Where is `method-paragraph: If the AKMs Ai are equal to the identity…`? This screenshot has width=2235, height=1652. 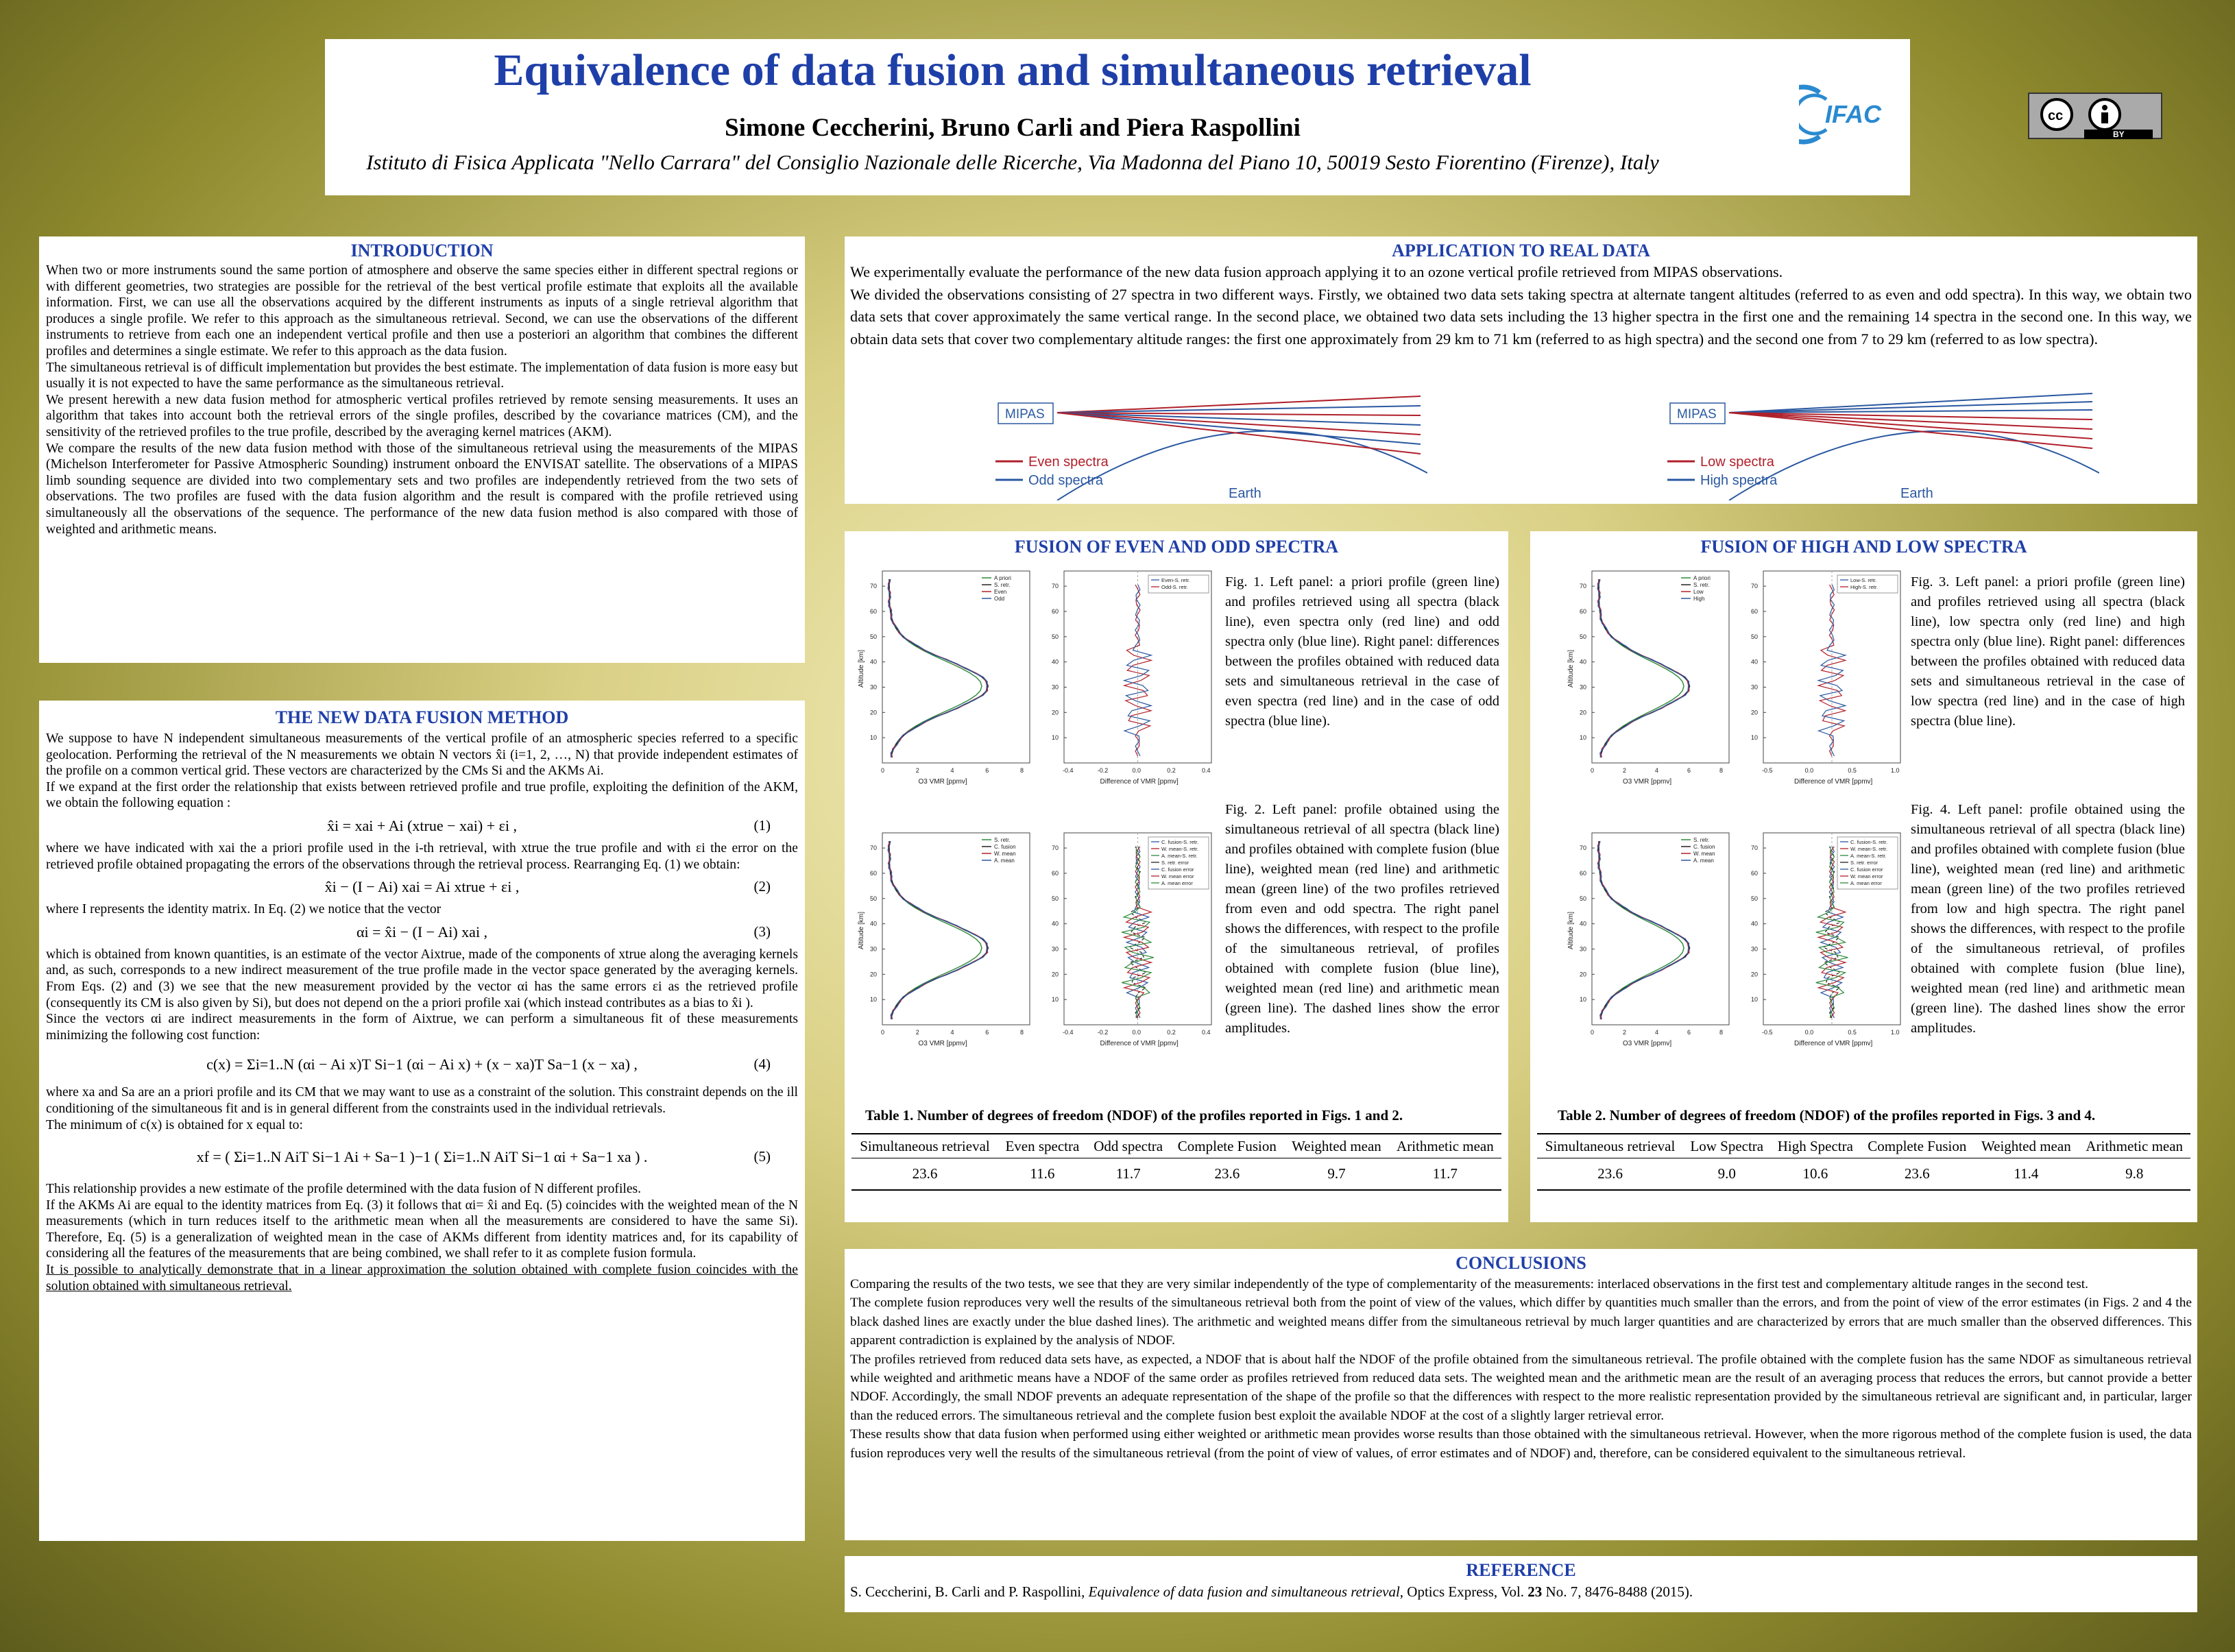
method-paragraph: If the AKMs Ai are equal to the identity… is located at coordinates (422, 1229).